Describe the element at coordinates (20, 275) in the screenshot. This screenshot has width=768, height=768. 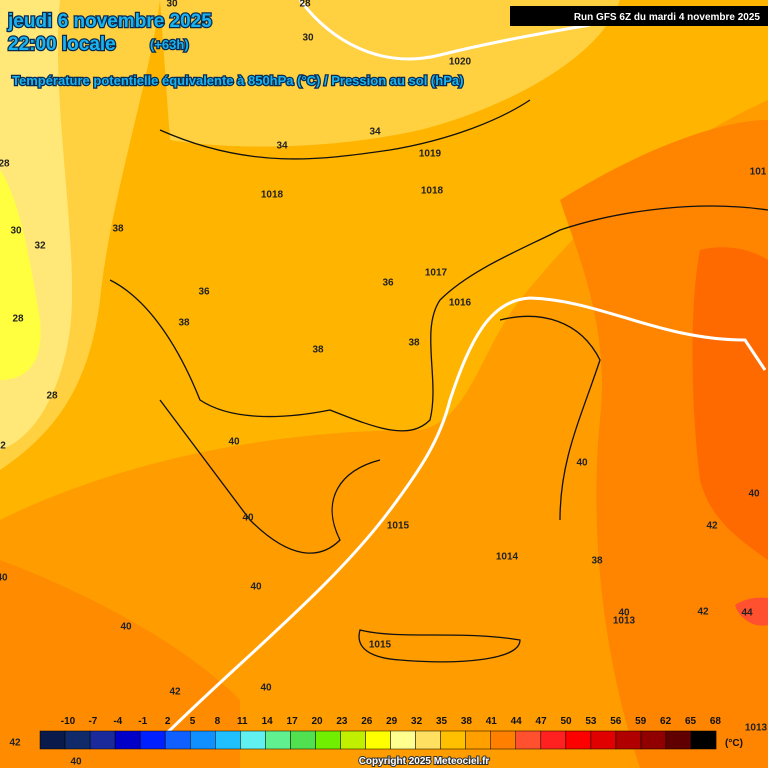
I see `field-bright` at that location.